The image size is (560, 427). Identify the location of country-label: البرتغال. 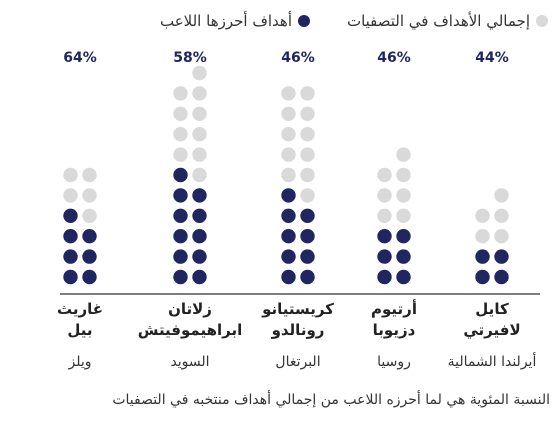
(297, 362).